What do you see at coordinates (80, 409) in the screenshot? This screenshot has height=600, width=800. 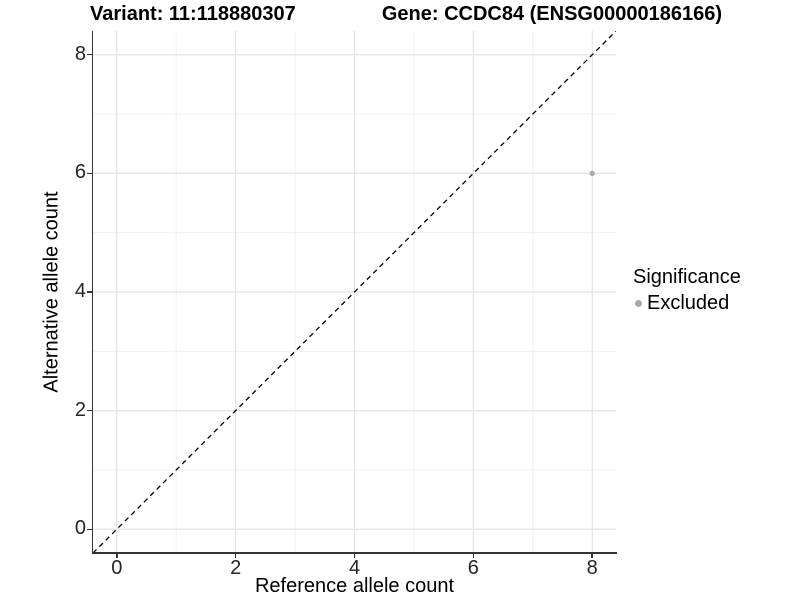 I see `y-tick-label: 2` at bounding box center [80, 409].